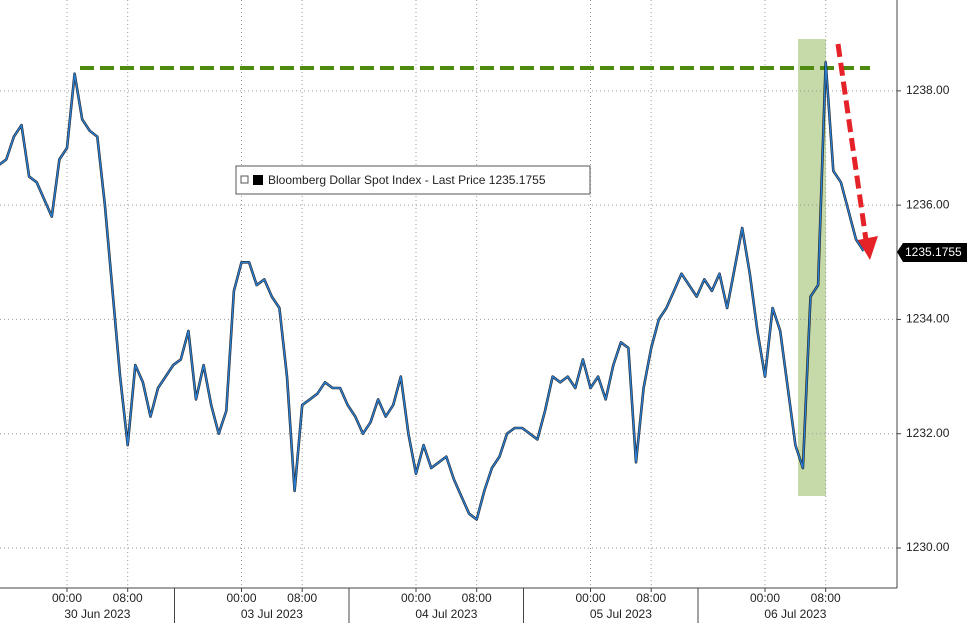 The image size is (967, 623). I want to click on x-date-label: 04 Jul 2023, so click(446, 614).